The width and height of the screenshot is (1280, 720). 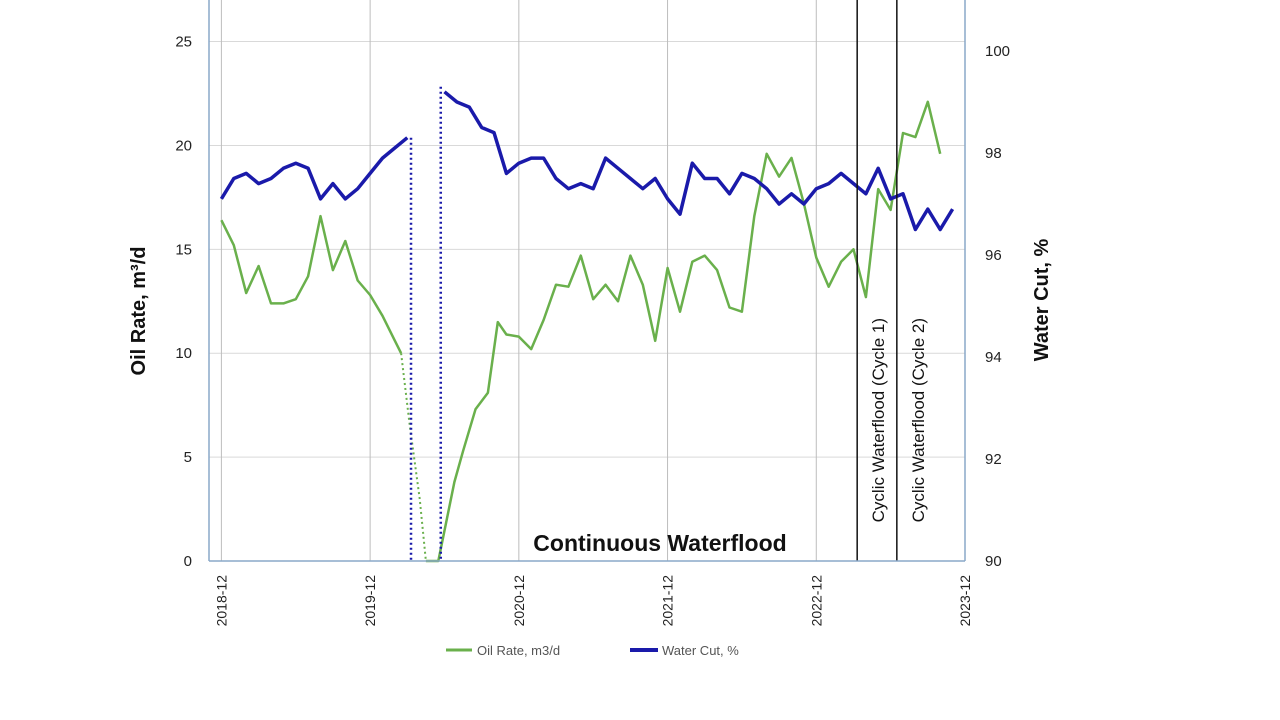 I want to click on y-right-tick-label: 98, so click(x=993, y=153).